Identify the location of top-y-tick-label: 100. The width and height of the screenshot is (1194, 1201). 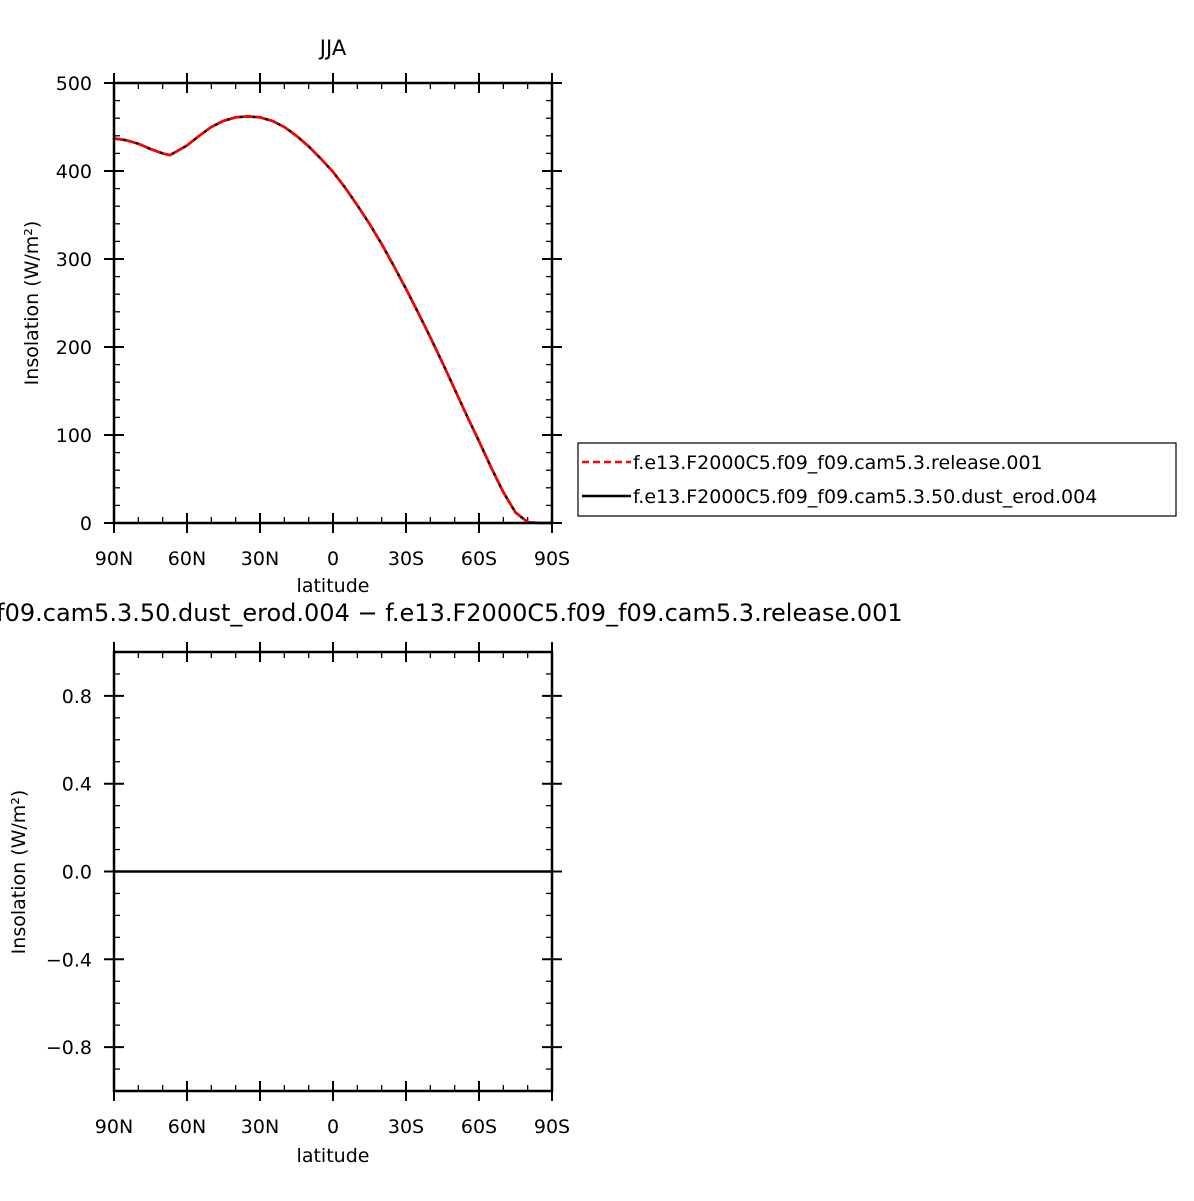
(74, 436).